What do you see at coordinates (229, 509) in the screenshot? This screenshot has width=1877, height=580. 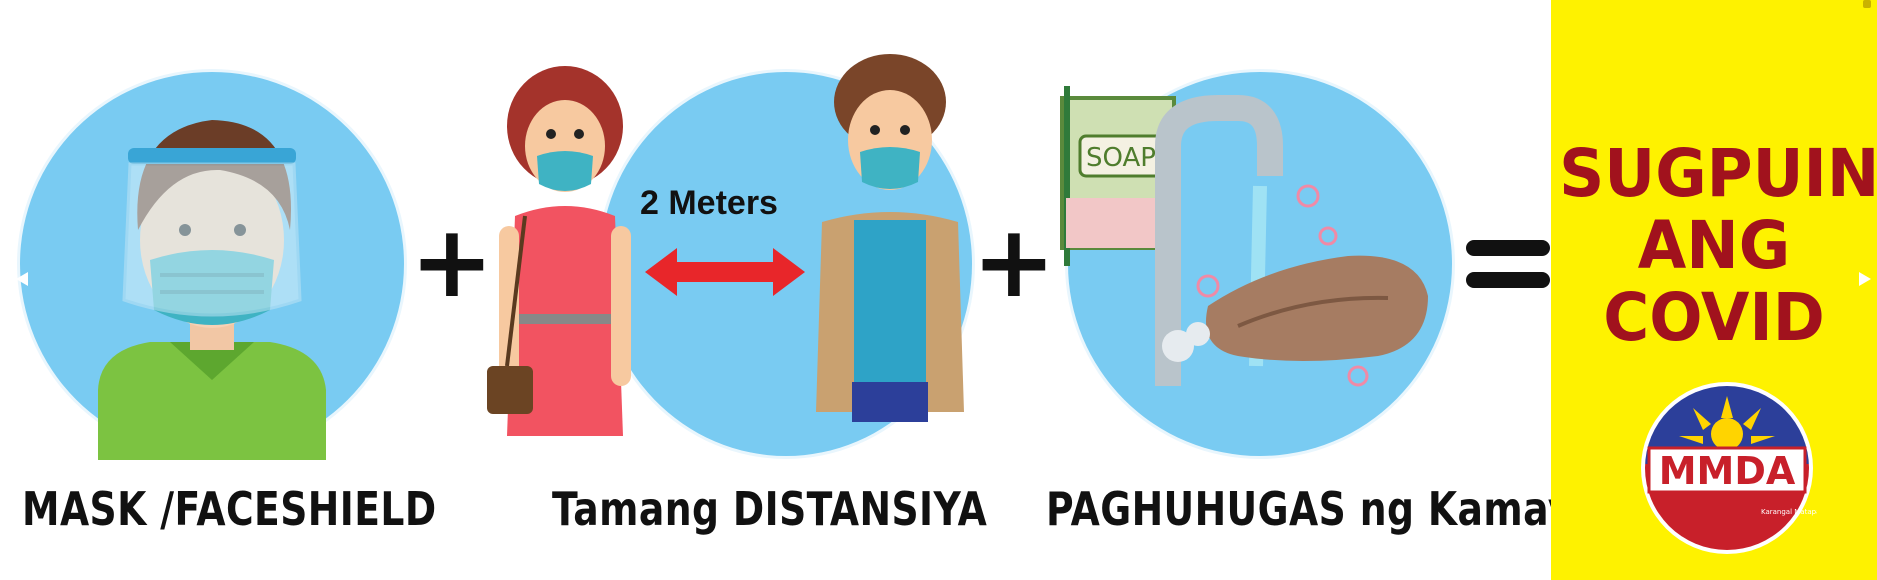 I see `caption-mask: MASK /FACESHIELD` at bounding box center [229, 509].